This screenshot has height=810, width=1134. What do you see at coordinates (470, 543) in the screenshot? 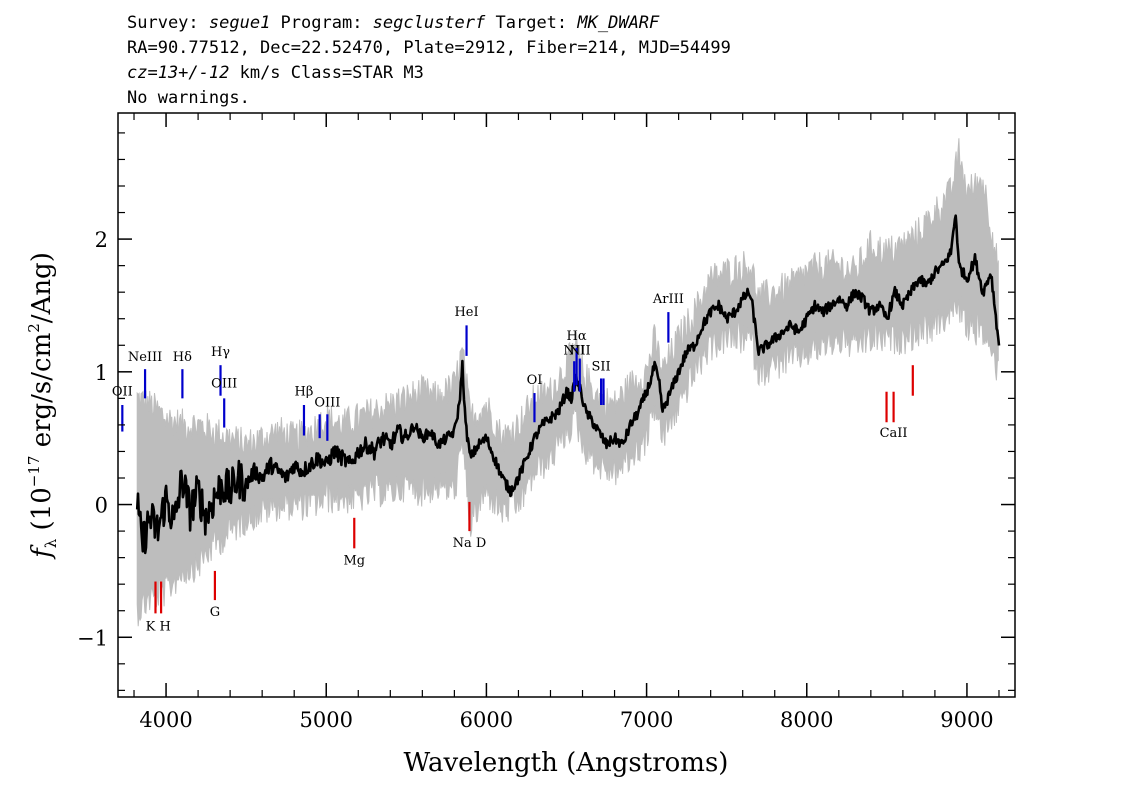
I see `absorption-line-label: Na D` at bounding box center [470, 543].